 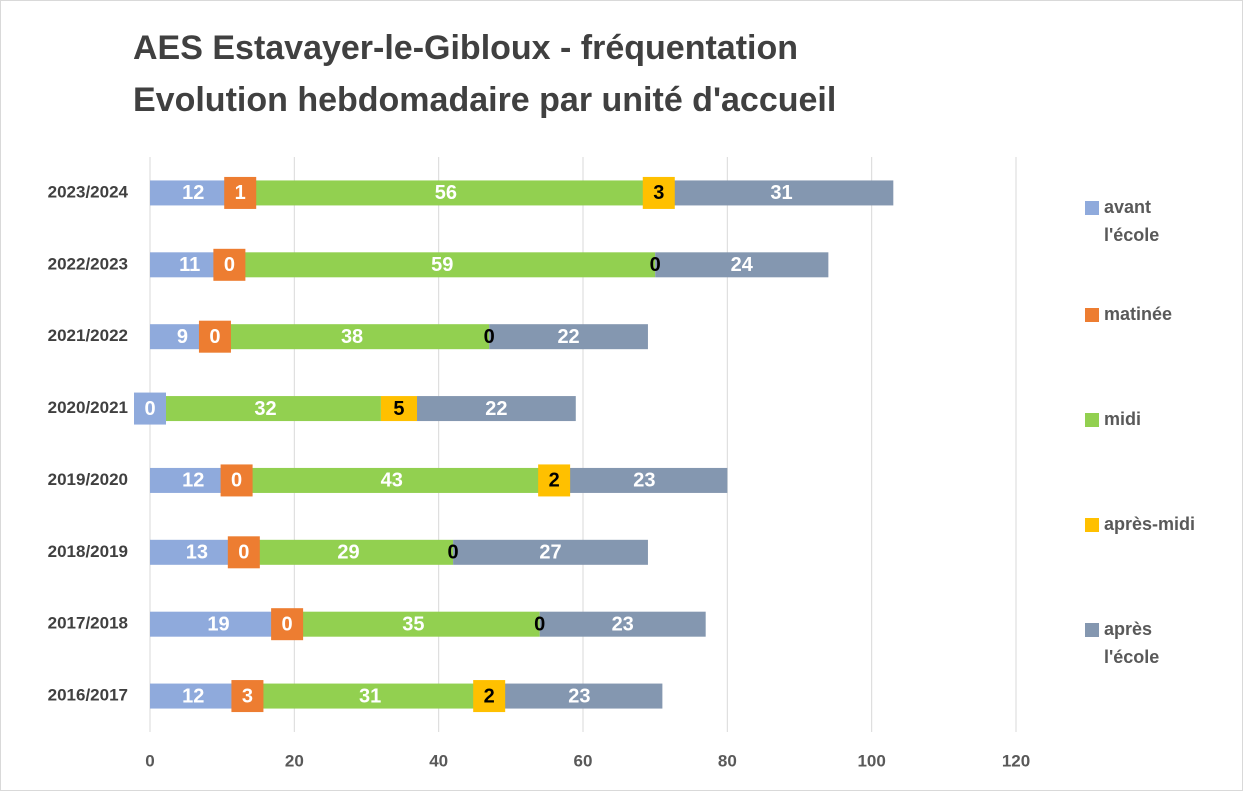 What do you see at coordinates (871, 760) in the screenshot?
I see `x-tick-label: 100` at bounding box center [871, 760].